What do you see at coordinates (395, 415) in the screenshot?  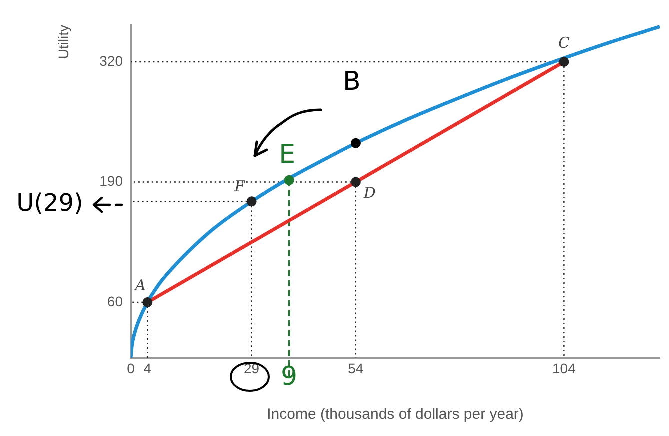 I see `x-axis-title: Income (thousands of dollars per year)` at bounding box center [395, 415].